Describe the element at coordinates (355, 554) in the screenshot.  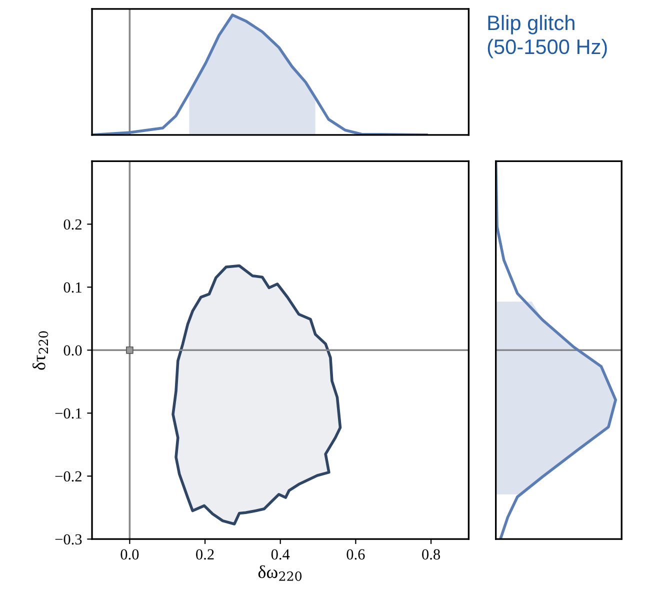
I see `x-tick-label: 0.6` at that location.